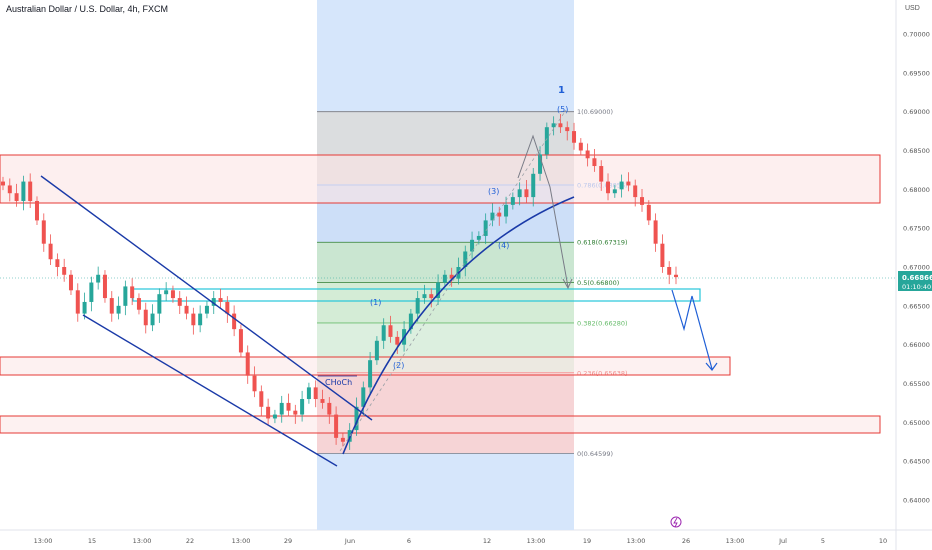  Describe the element at coordinates (598, 283) in the screenshot. I see `fib-level-label: 0.5(0.66800)` at that location.